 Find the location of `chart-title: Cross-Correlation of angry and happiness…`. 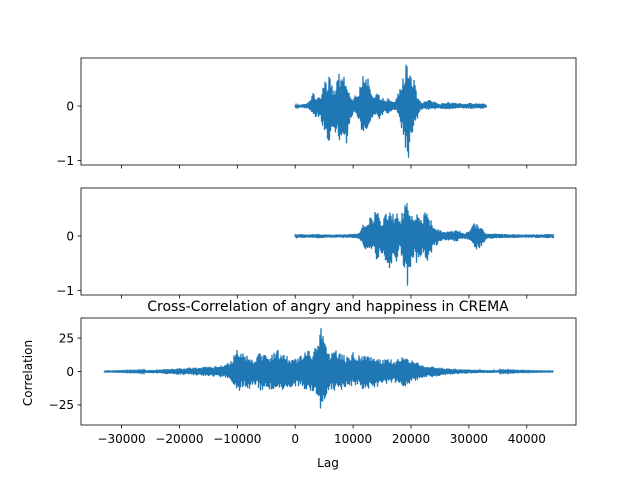

chart-title: Cross-Correlation of angry and happiness… is located at coordinates (328, 307).